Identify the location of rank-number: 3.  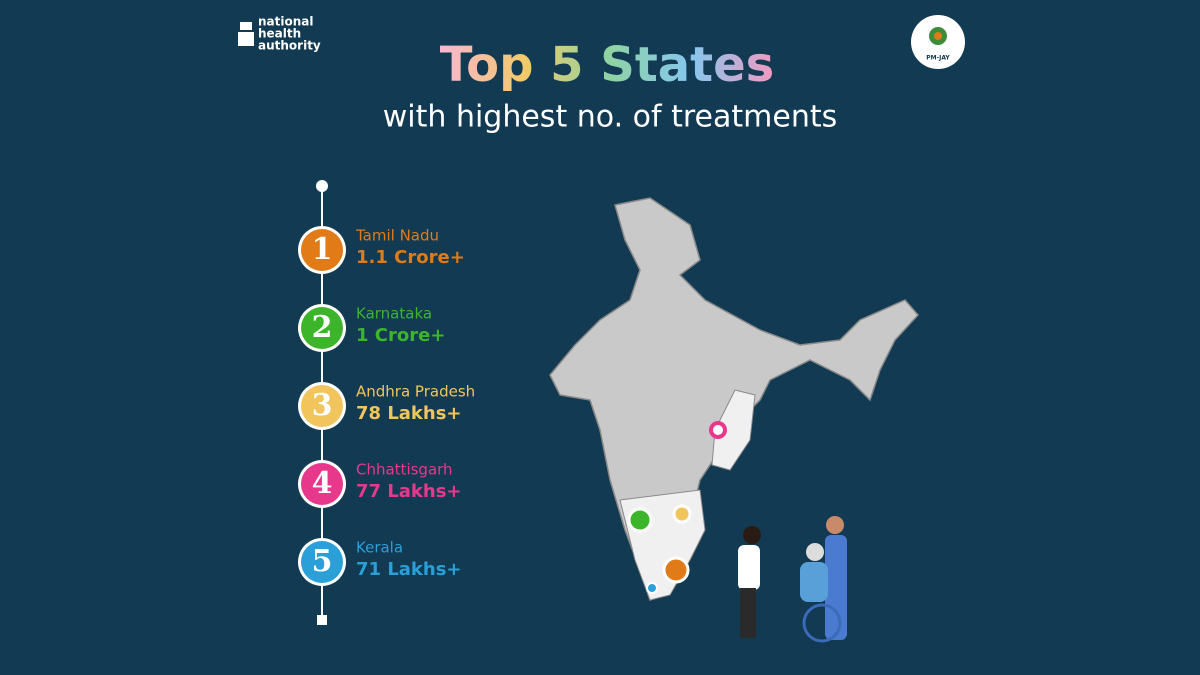
(322, 405).